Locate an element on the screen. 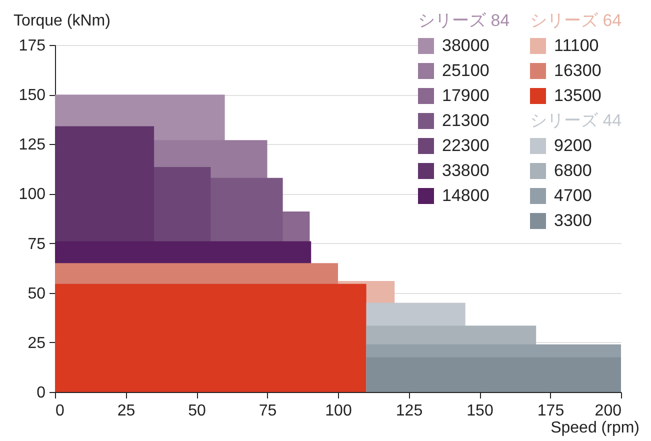 The image size is (651, 441). legend-label: 16300 is located at coordinates (578, 71).